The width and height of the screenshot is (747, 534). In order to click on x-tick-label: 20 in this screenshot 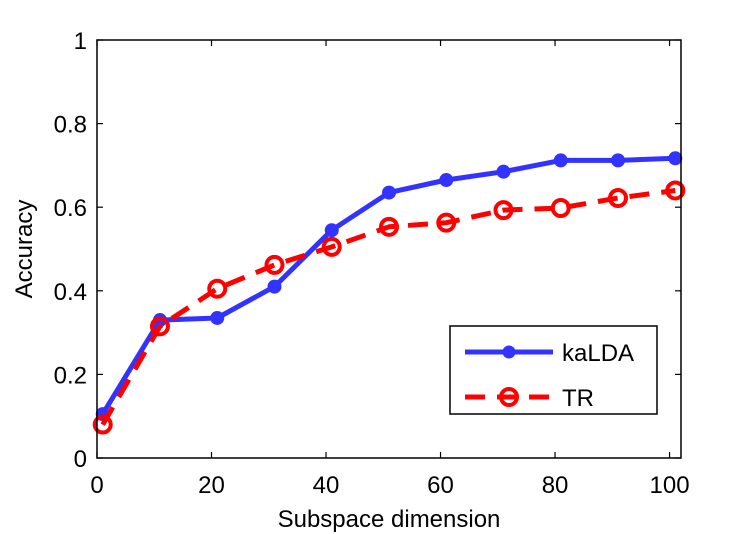, I will do `click(211, 485)`.